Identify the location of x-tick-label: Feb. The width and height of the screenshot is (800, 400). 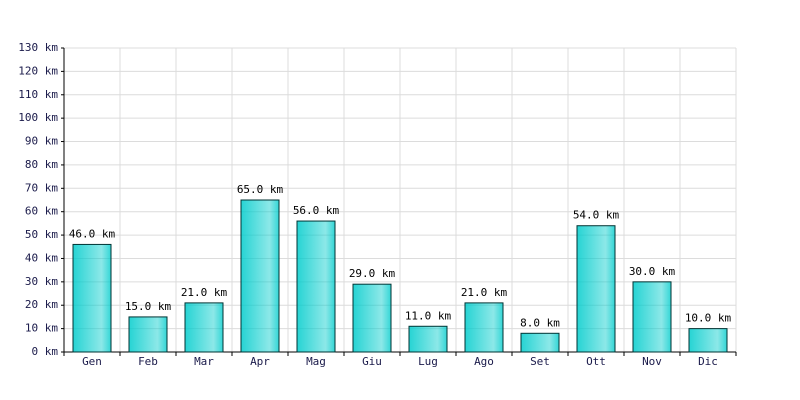
(148, 361).